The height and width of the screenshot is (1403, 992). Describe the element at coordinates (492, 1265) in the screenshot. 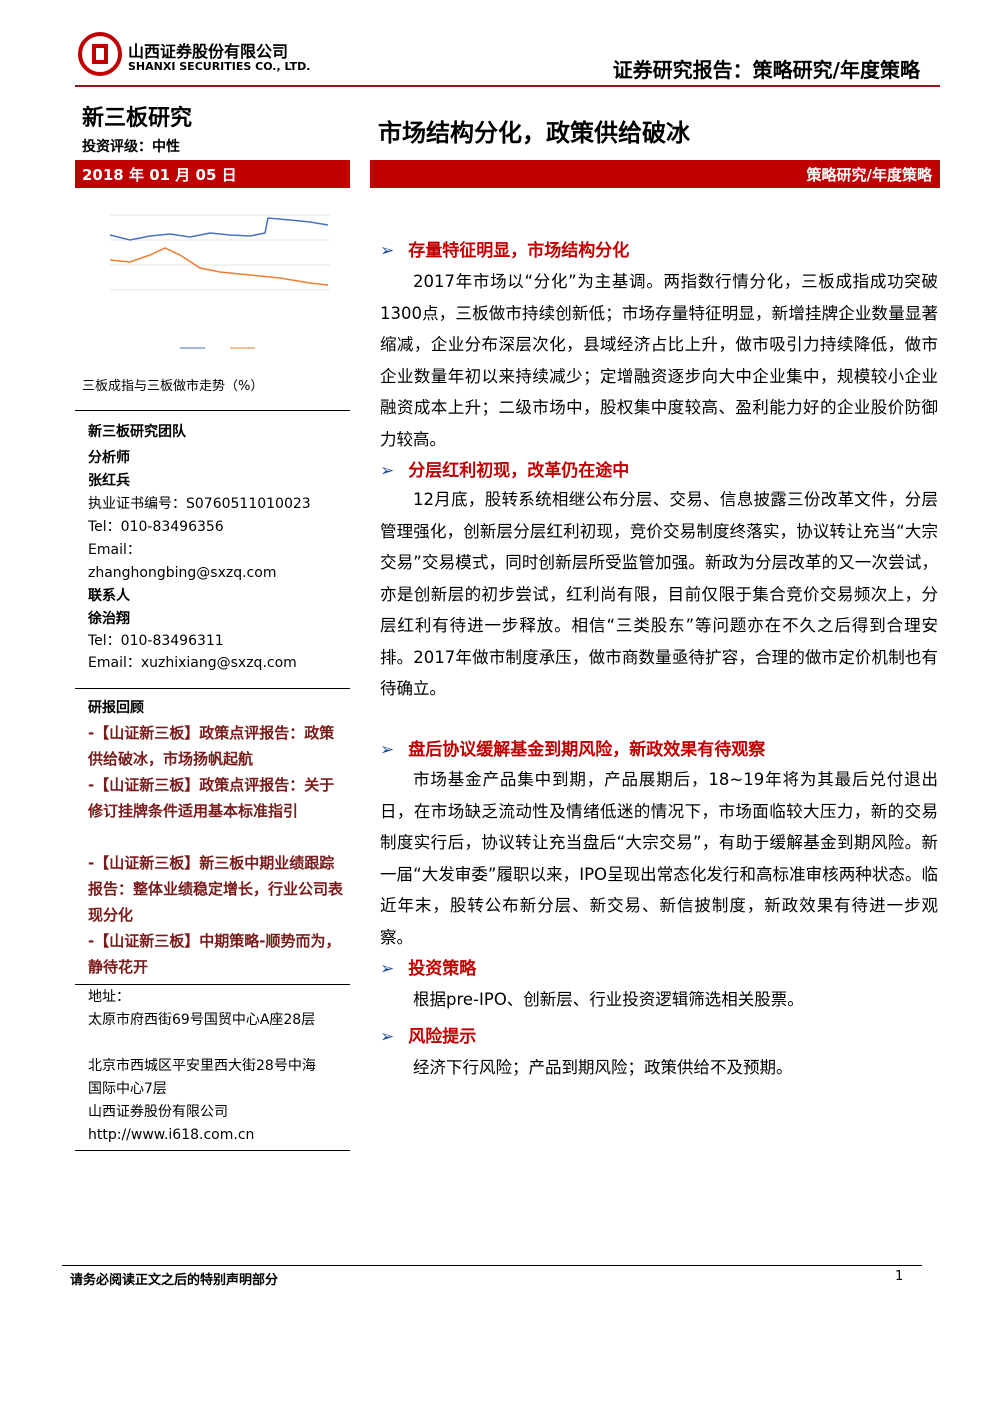

I see `footer-rule` at that location.